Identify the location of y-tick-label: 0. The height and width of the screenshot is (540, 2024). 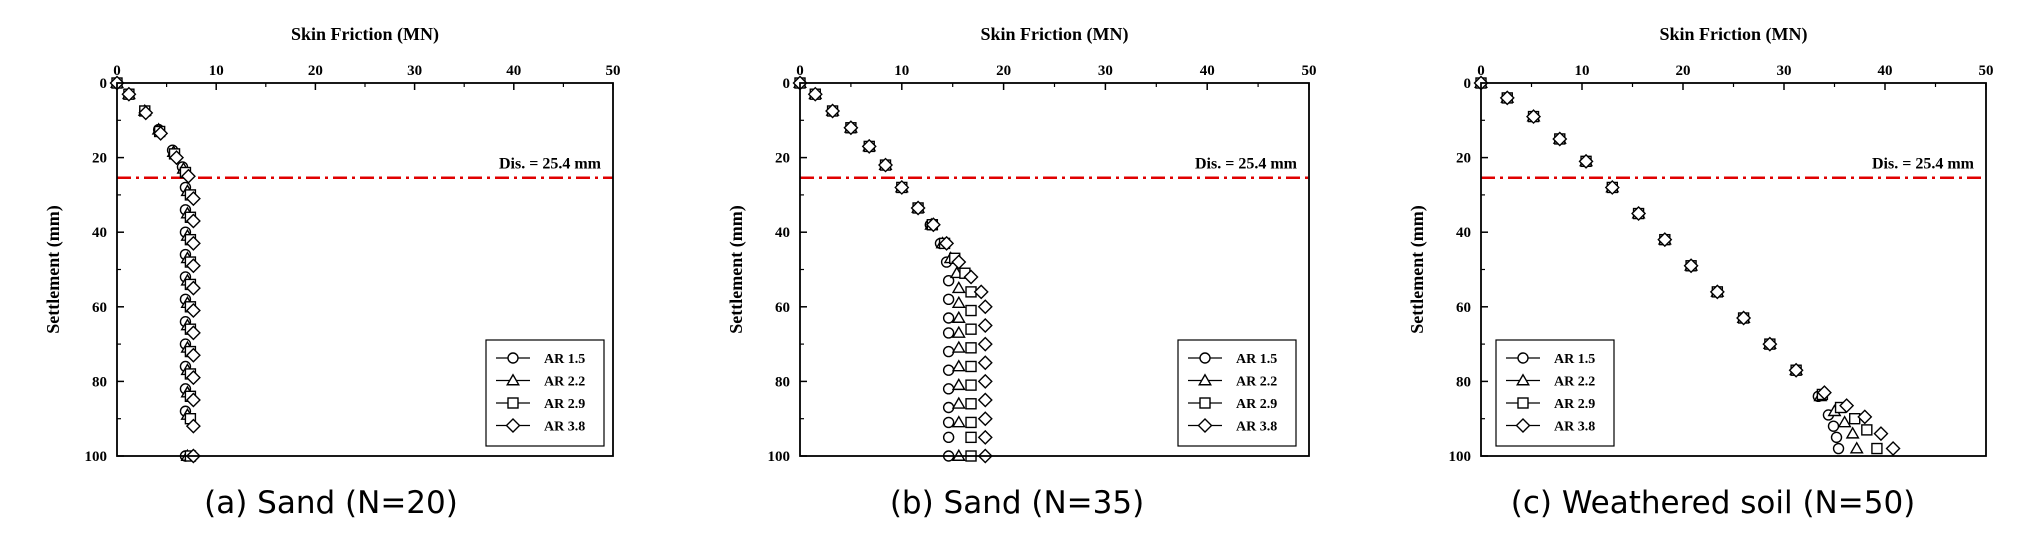
(104, 84).